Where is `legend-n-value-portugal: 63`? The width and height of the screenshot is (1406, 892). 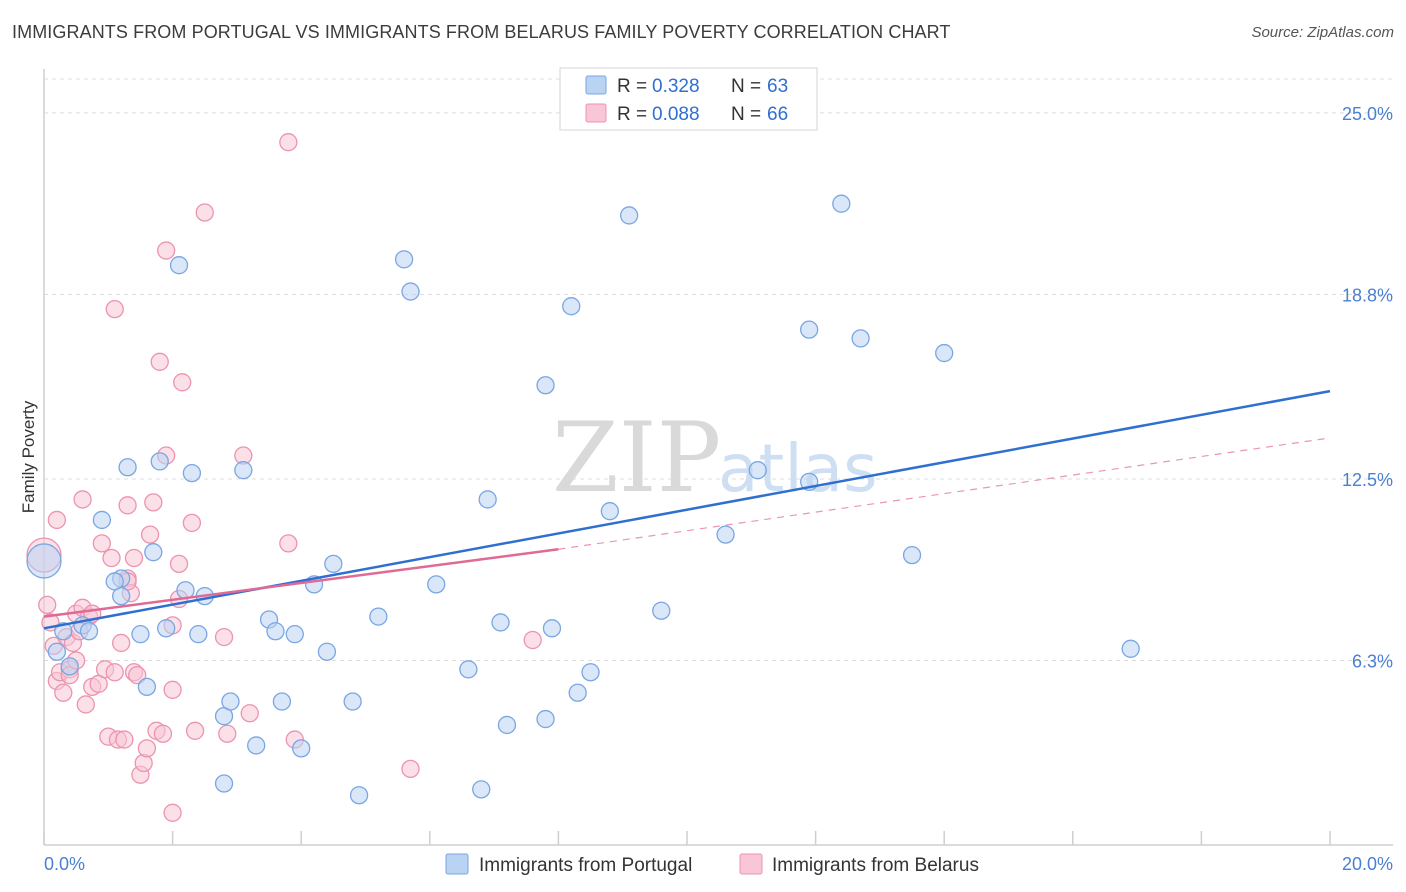
legend-n-value-portugal: 63 is located at coordinates (777, 86).